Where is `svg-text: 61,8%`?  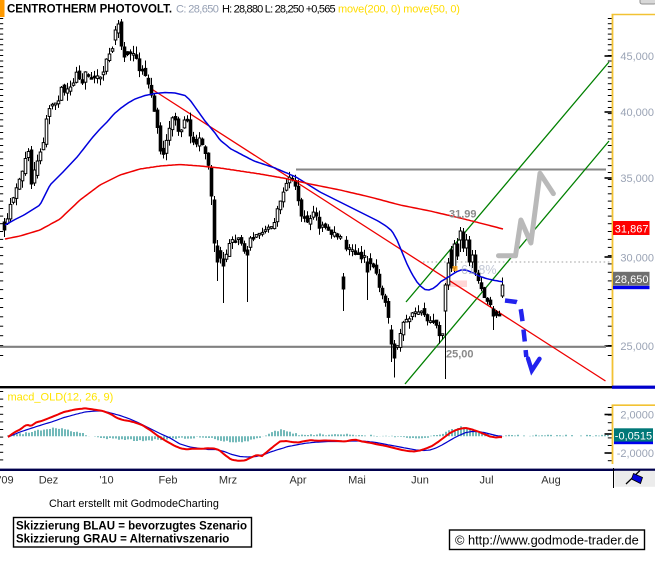 svg-text: 61,8% is located at coordinates (478, 270).